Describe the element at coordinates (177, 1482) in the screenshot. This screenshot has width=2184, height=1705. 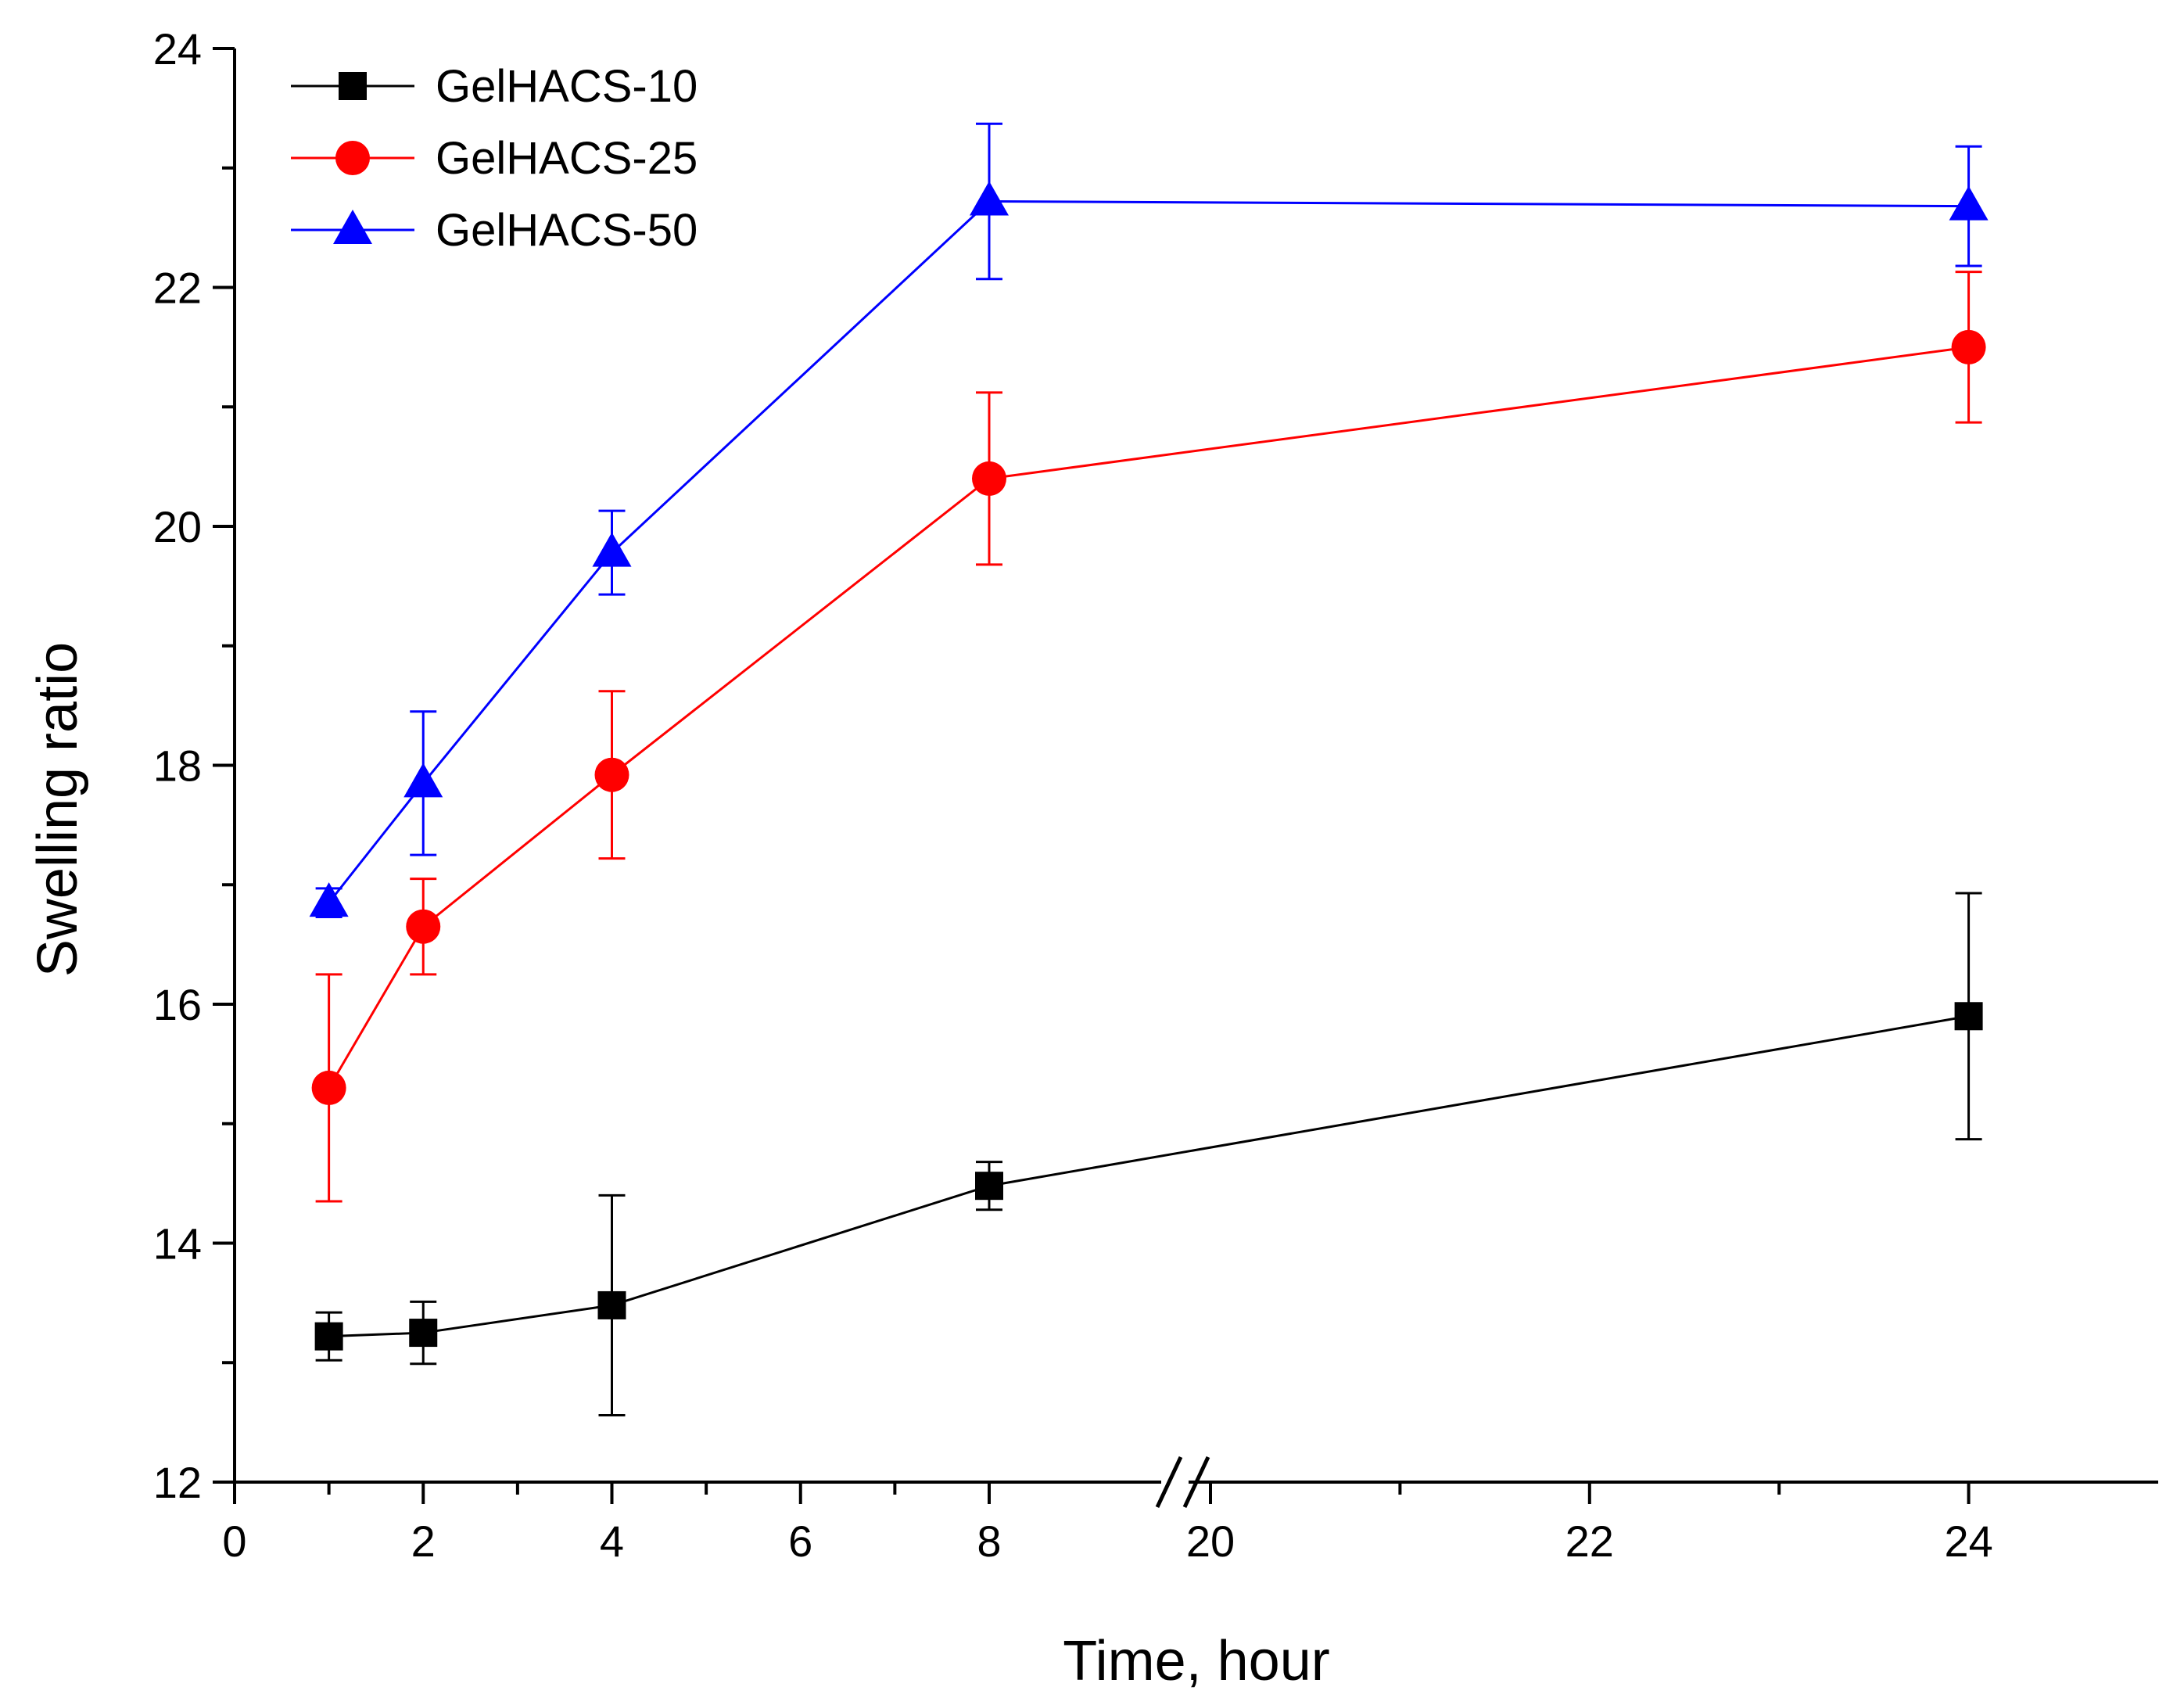
I see `y-tick-label: 12` at that location.